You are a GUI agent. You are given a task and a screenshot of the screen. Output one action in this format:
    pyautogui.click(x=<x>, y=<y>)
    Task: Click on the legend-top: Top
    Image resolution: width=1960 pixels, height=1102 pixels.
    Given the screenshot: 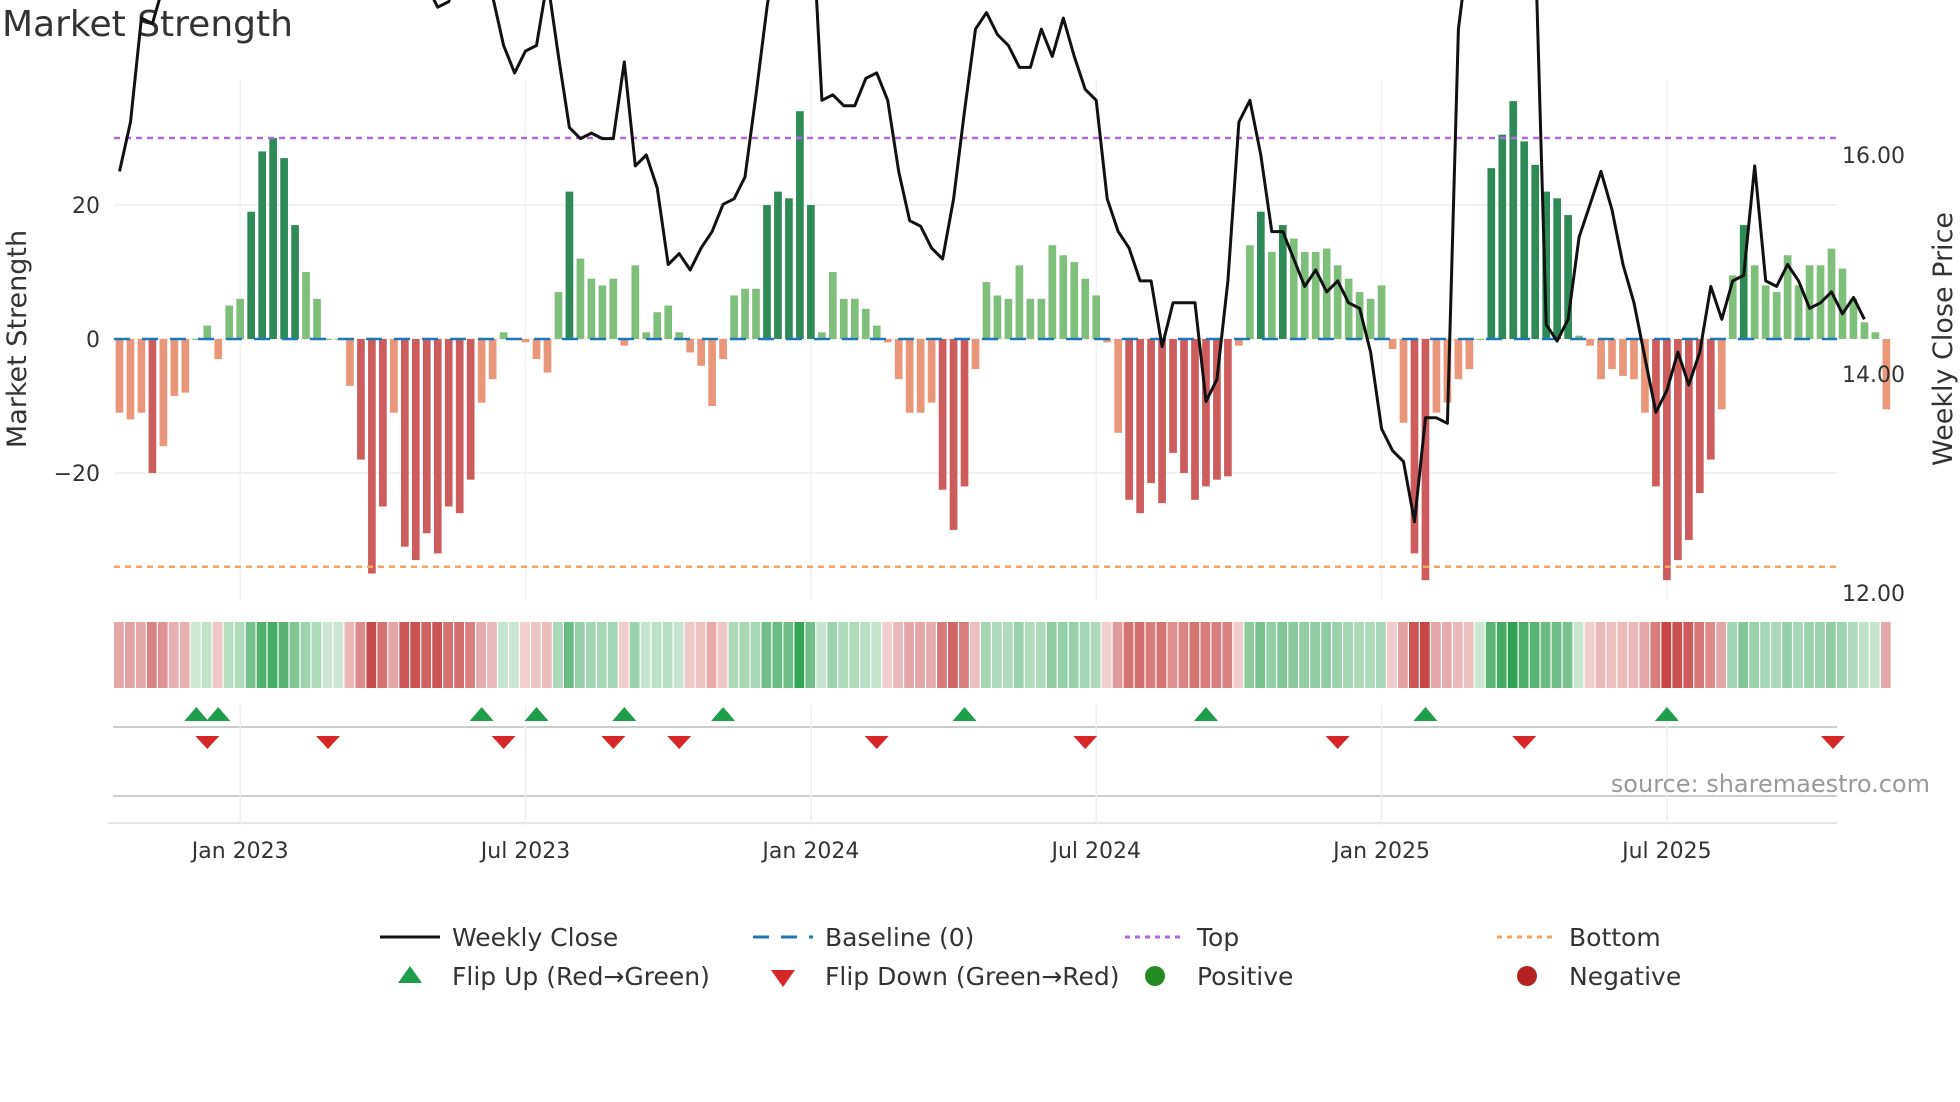 What is the action you would take?
    pyautogui.click(x=1182, y=937)
    